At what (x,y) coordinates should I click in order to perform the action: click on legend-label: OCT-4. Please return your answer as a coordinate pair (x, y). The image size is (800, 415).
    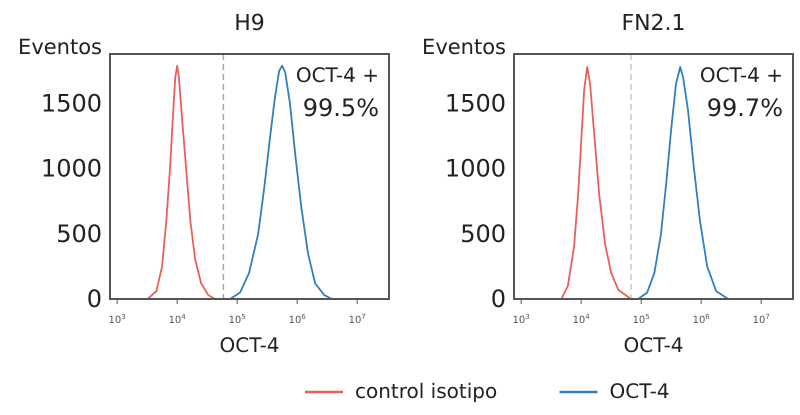
    Looking at the image, I should click on (640, 391).